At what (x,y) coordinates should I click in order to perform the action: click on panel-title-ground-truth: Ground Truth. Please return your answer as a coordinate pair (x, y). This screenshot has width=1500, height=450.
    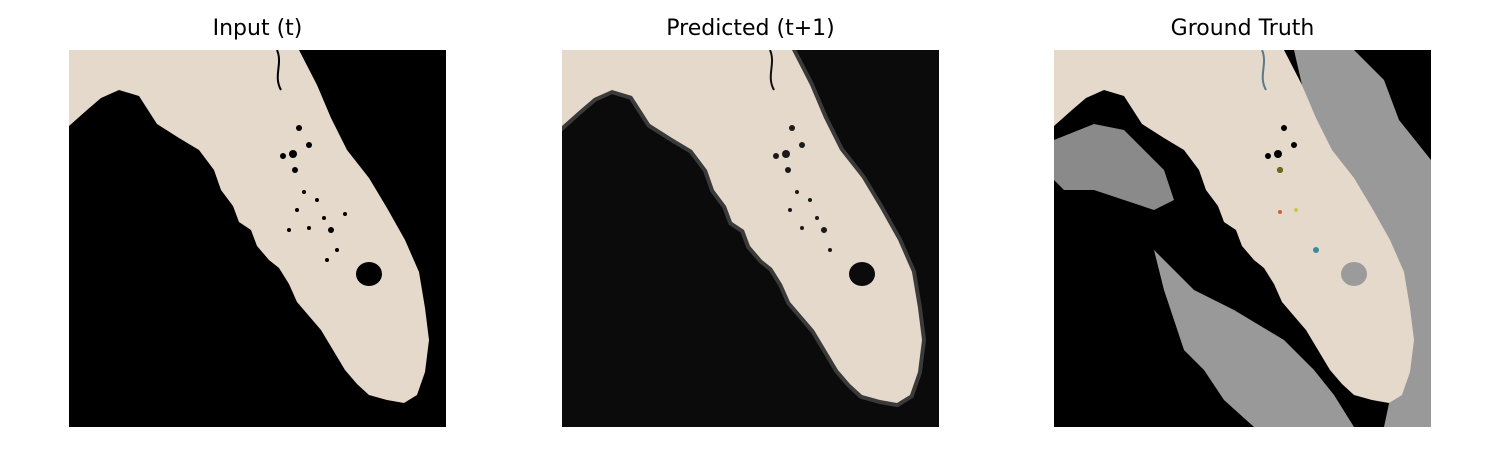
    Looking at the image, I should click on (1242, 28).